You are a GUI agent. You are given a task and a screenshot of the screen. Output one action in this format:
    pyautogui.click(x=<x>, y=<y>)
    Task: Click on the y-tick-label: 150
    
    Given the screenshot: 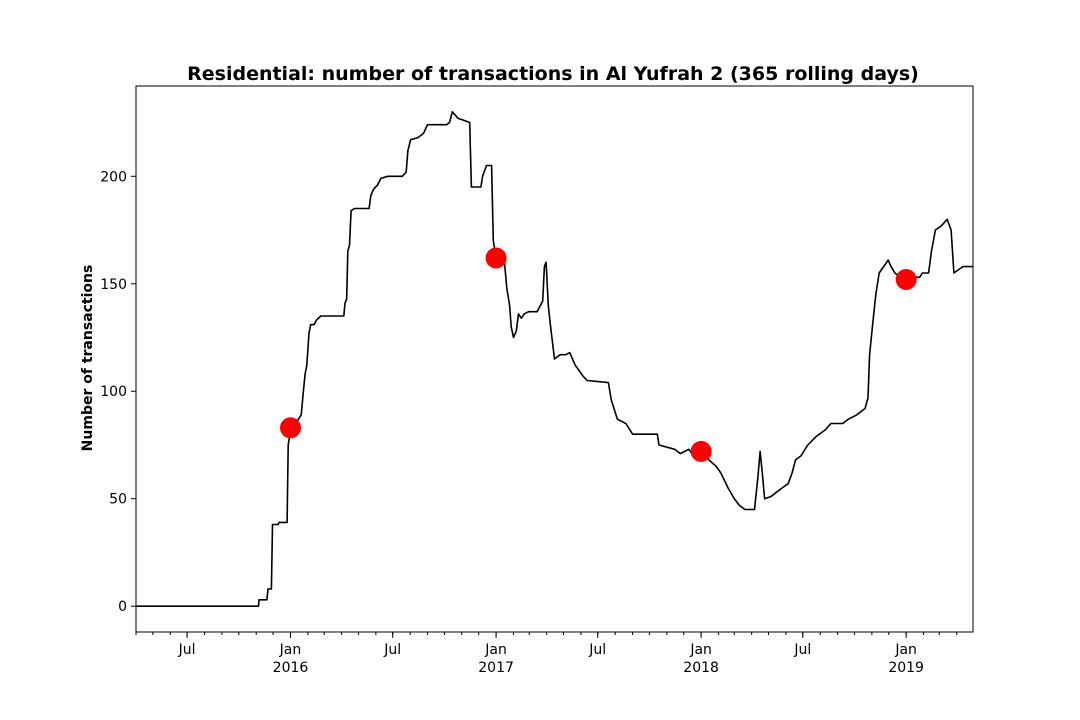 What is the action you would take?
    pyautogui.click(x=113, y=285)
    